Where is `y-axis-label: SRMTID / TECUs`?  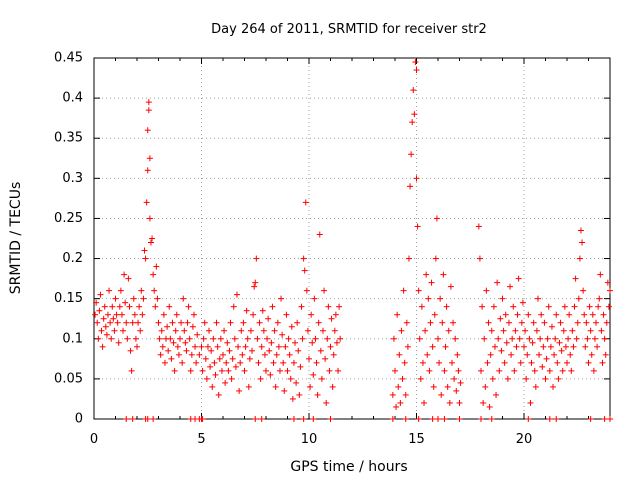
y-axis-label: SRMTID / TECUs is located at coordinates (16, 238).